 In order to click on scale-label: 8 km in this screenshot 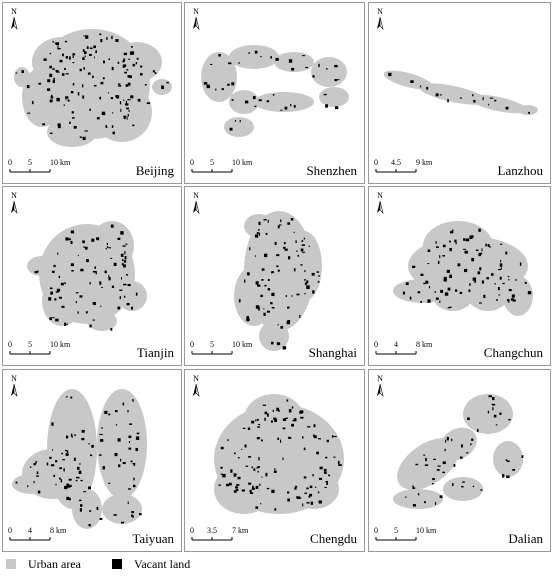, I will do `click(424, 344)`.